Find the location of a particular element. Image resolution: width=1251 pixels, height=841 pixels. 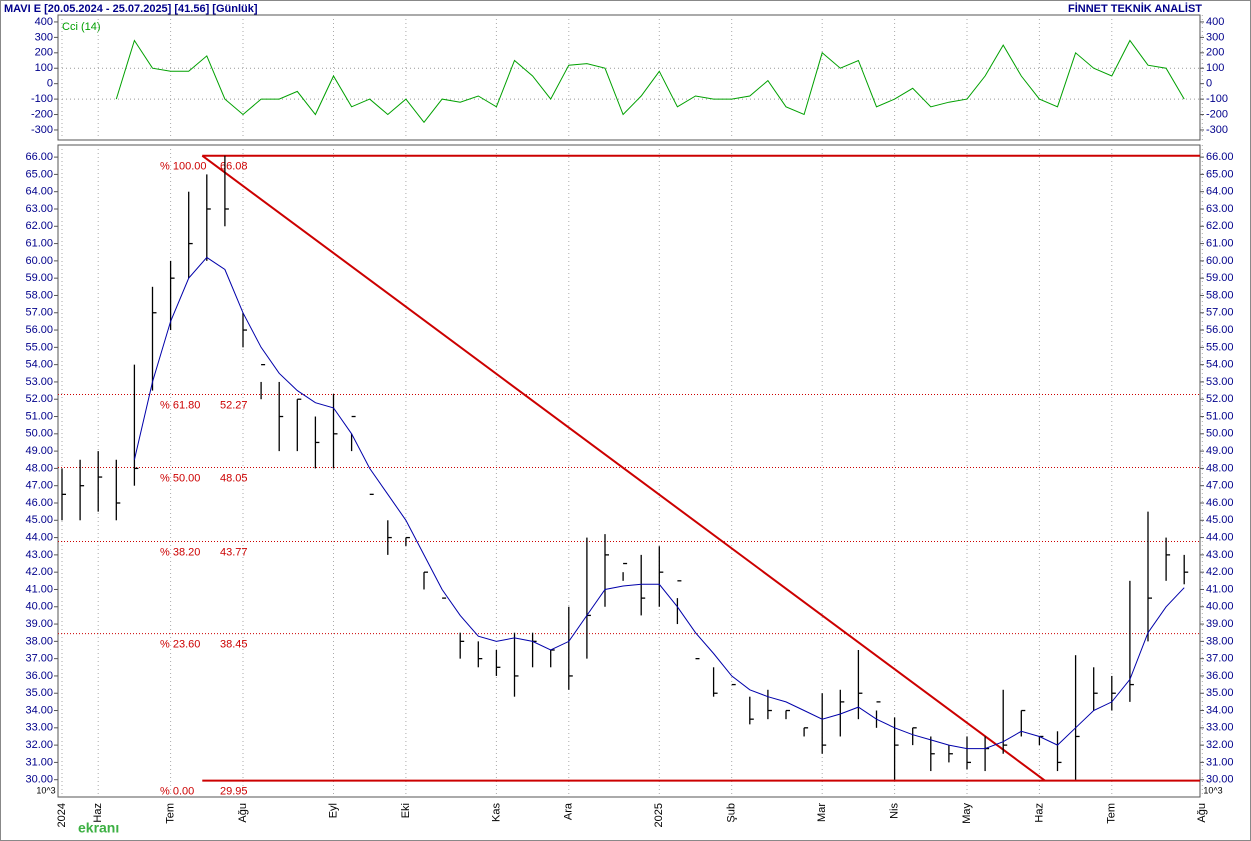

fib-label: % 23.60 is located at coordinates (180, 644).